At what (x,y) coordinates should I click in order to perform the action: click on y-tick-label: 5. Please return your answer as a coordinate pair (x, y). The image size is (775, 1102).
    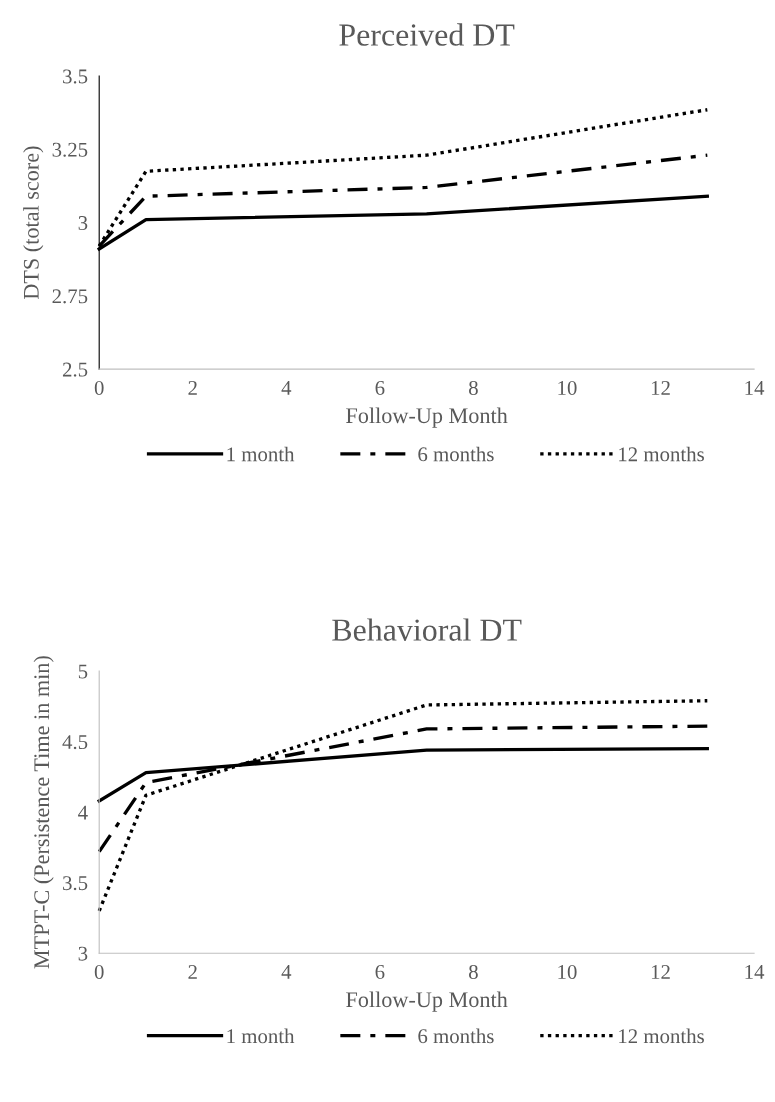
    Looking at the image, I should click on (83, 671).